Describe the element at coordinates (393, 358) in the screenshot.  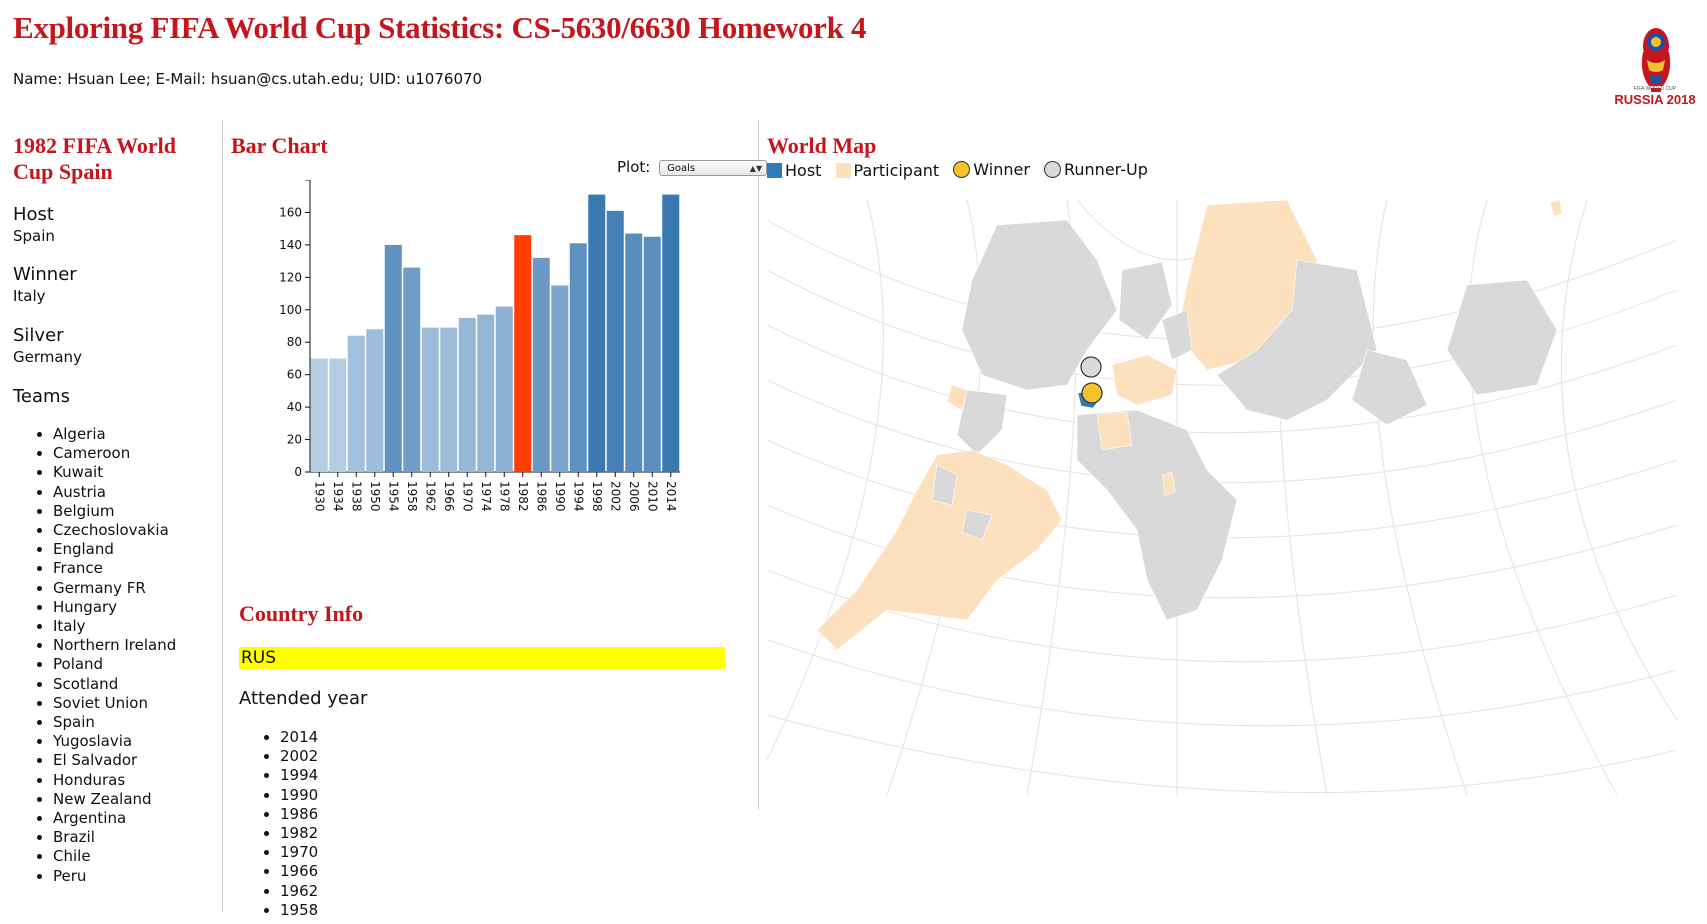
I see `bar-1954` at that location.